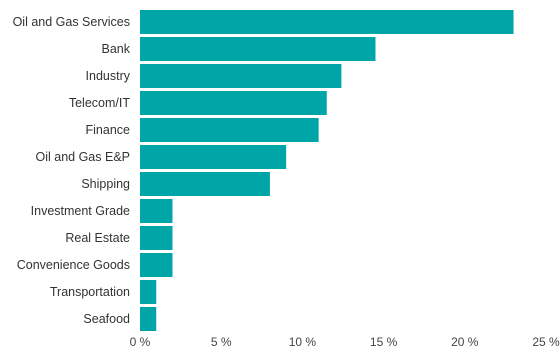 The width and height of the screenshot is (560, 347). I want to click on category-label-10: Transportation, so click(90, 292).